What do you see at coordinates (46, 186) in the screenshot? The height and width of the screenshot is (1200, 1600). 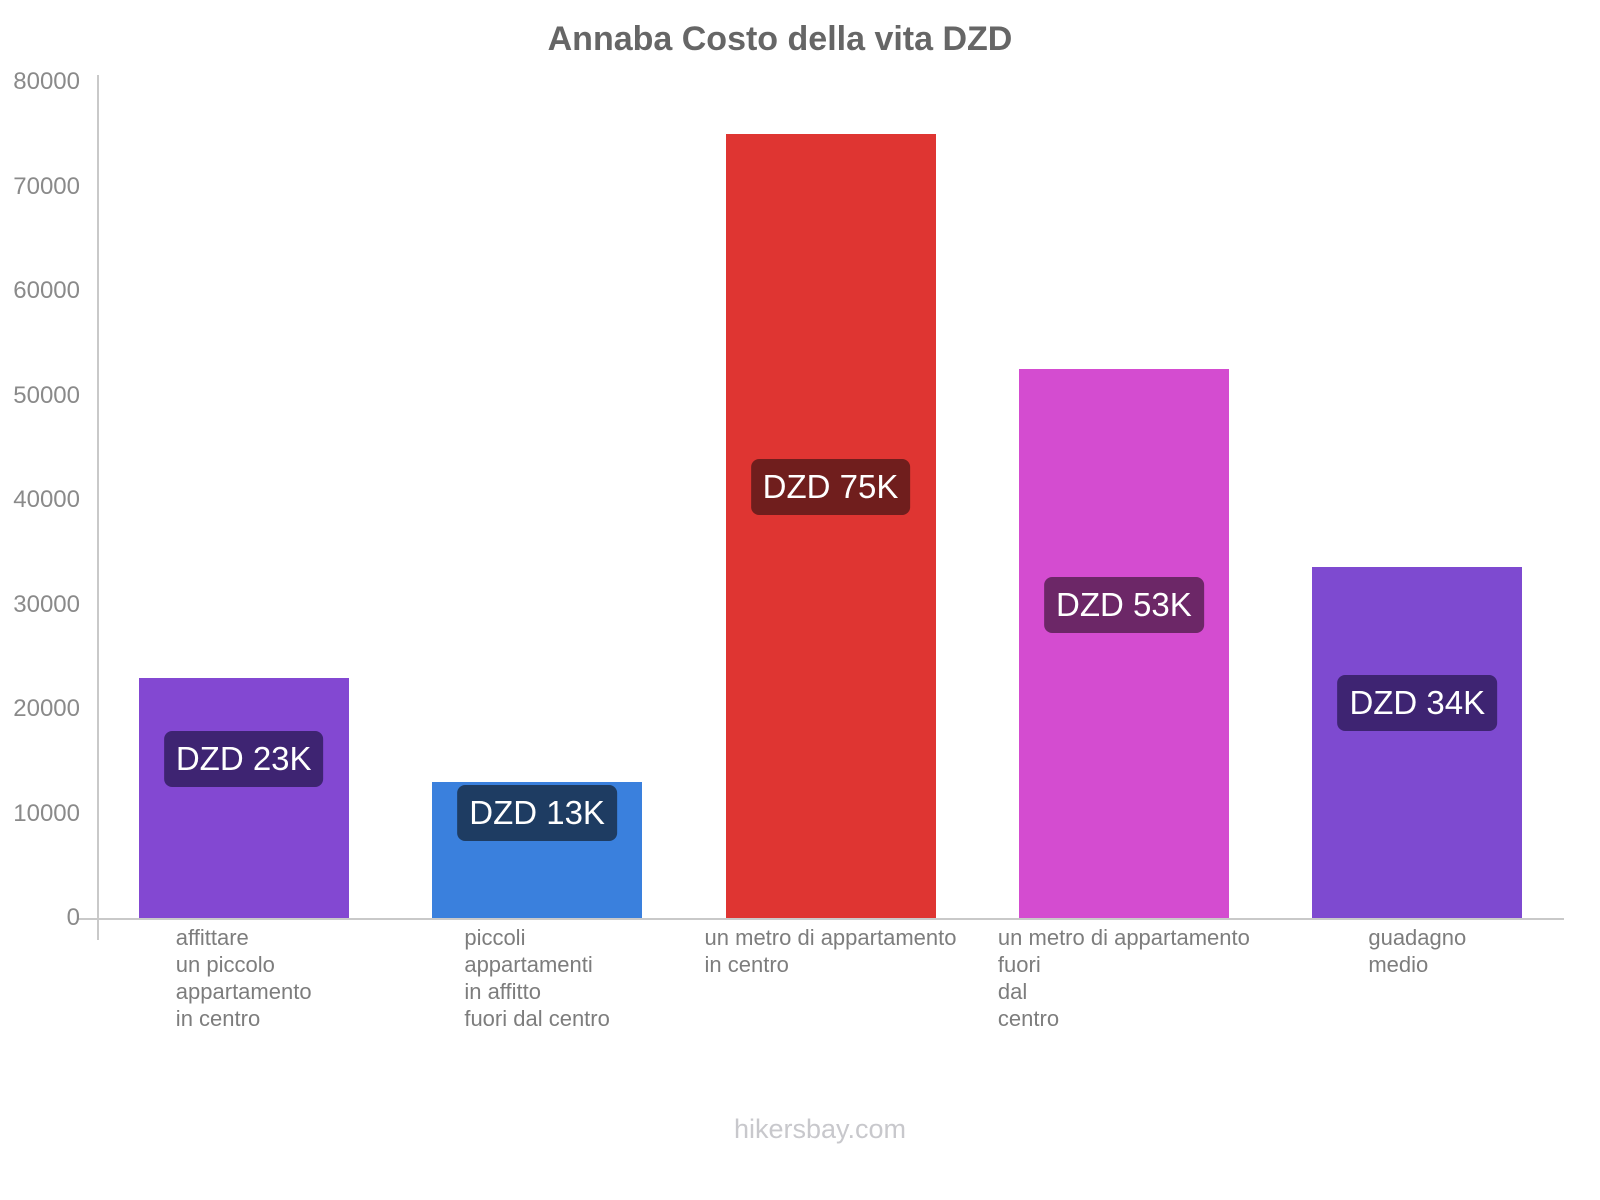 I see `y-tick-label: 70000` at bounding box center [46, 186].